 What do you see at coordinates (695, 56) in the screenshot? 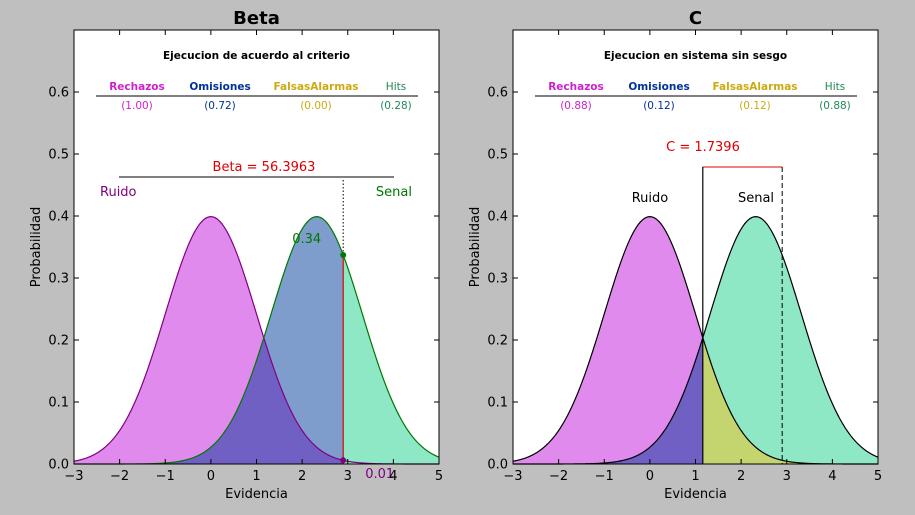
I see `panel-subtitle: Ejecucion en sistema sin sesgo` at bounding box center [695, 56].